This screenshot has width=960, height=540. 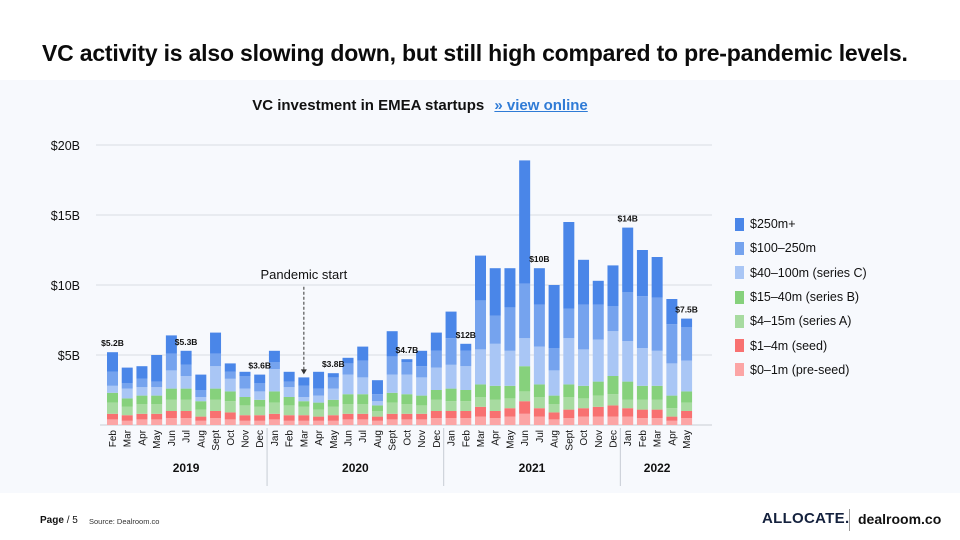 What do you see at coordinates (541, 105) in the screenshot?
I see `view-online-link: » view online` at bounding box center [541, 105].